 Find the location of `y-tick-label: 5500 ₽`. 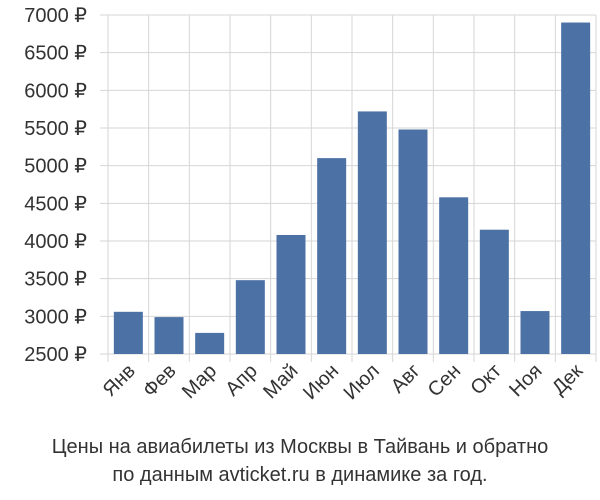

y-tick-label: 5500 ₽ is located at coordinates (55, 129).